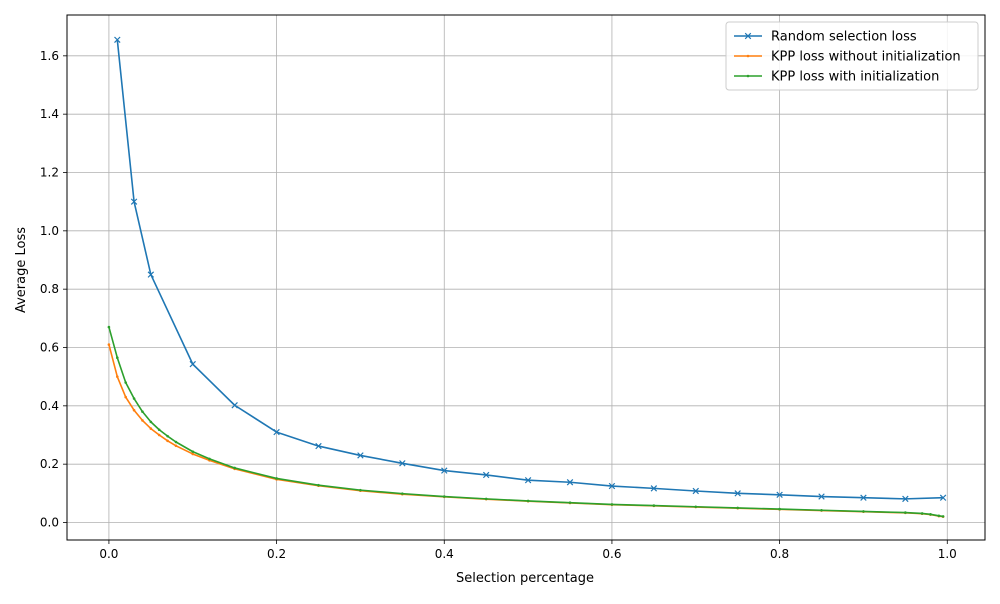 The image size is (1000, 604). Describe the element at coordinates (779, 554) in the screenshot. I see `x-tick-label: 0.8` at that location.